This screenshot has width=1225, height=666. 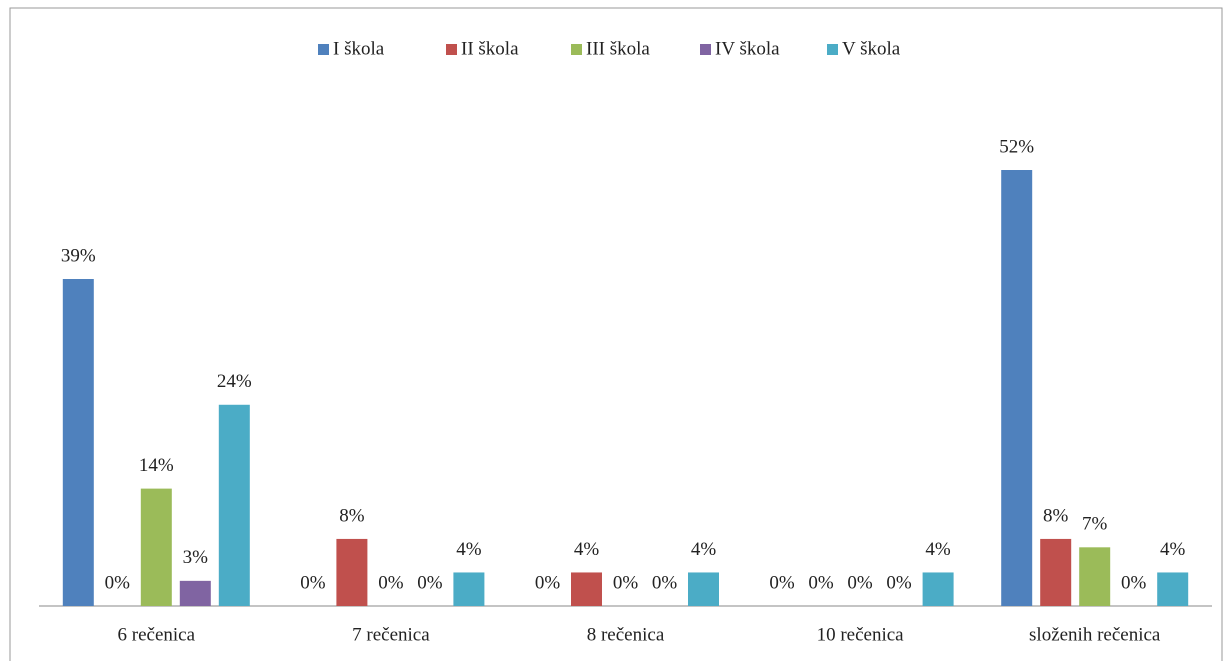 What do you see at coordinates (78, 255) in the screenshot?
I see `data-label: 39%` at bounding box center [78, 255].